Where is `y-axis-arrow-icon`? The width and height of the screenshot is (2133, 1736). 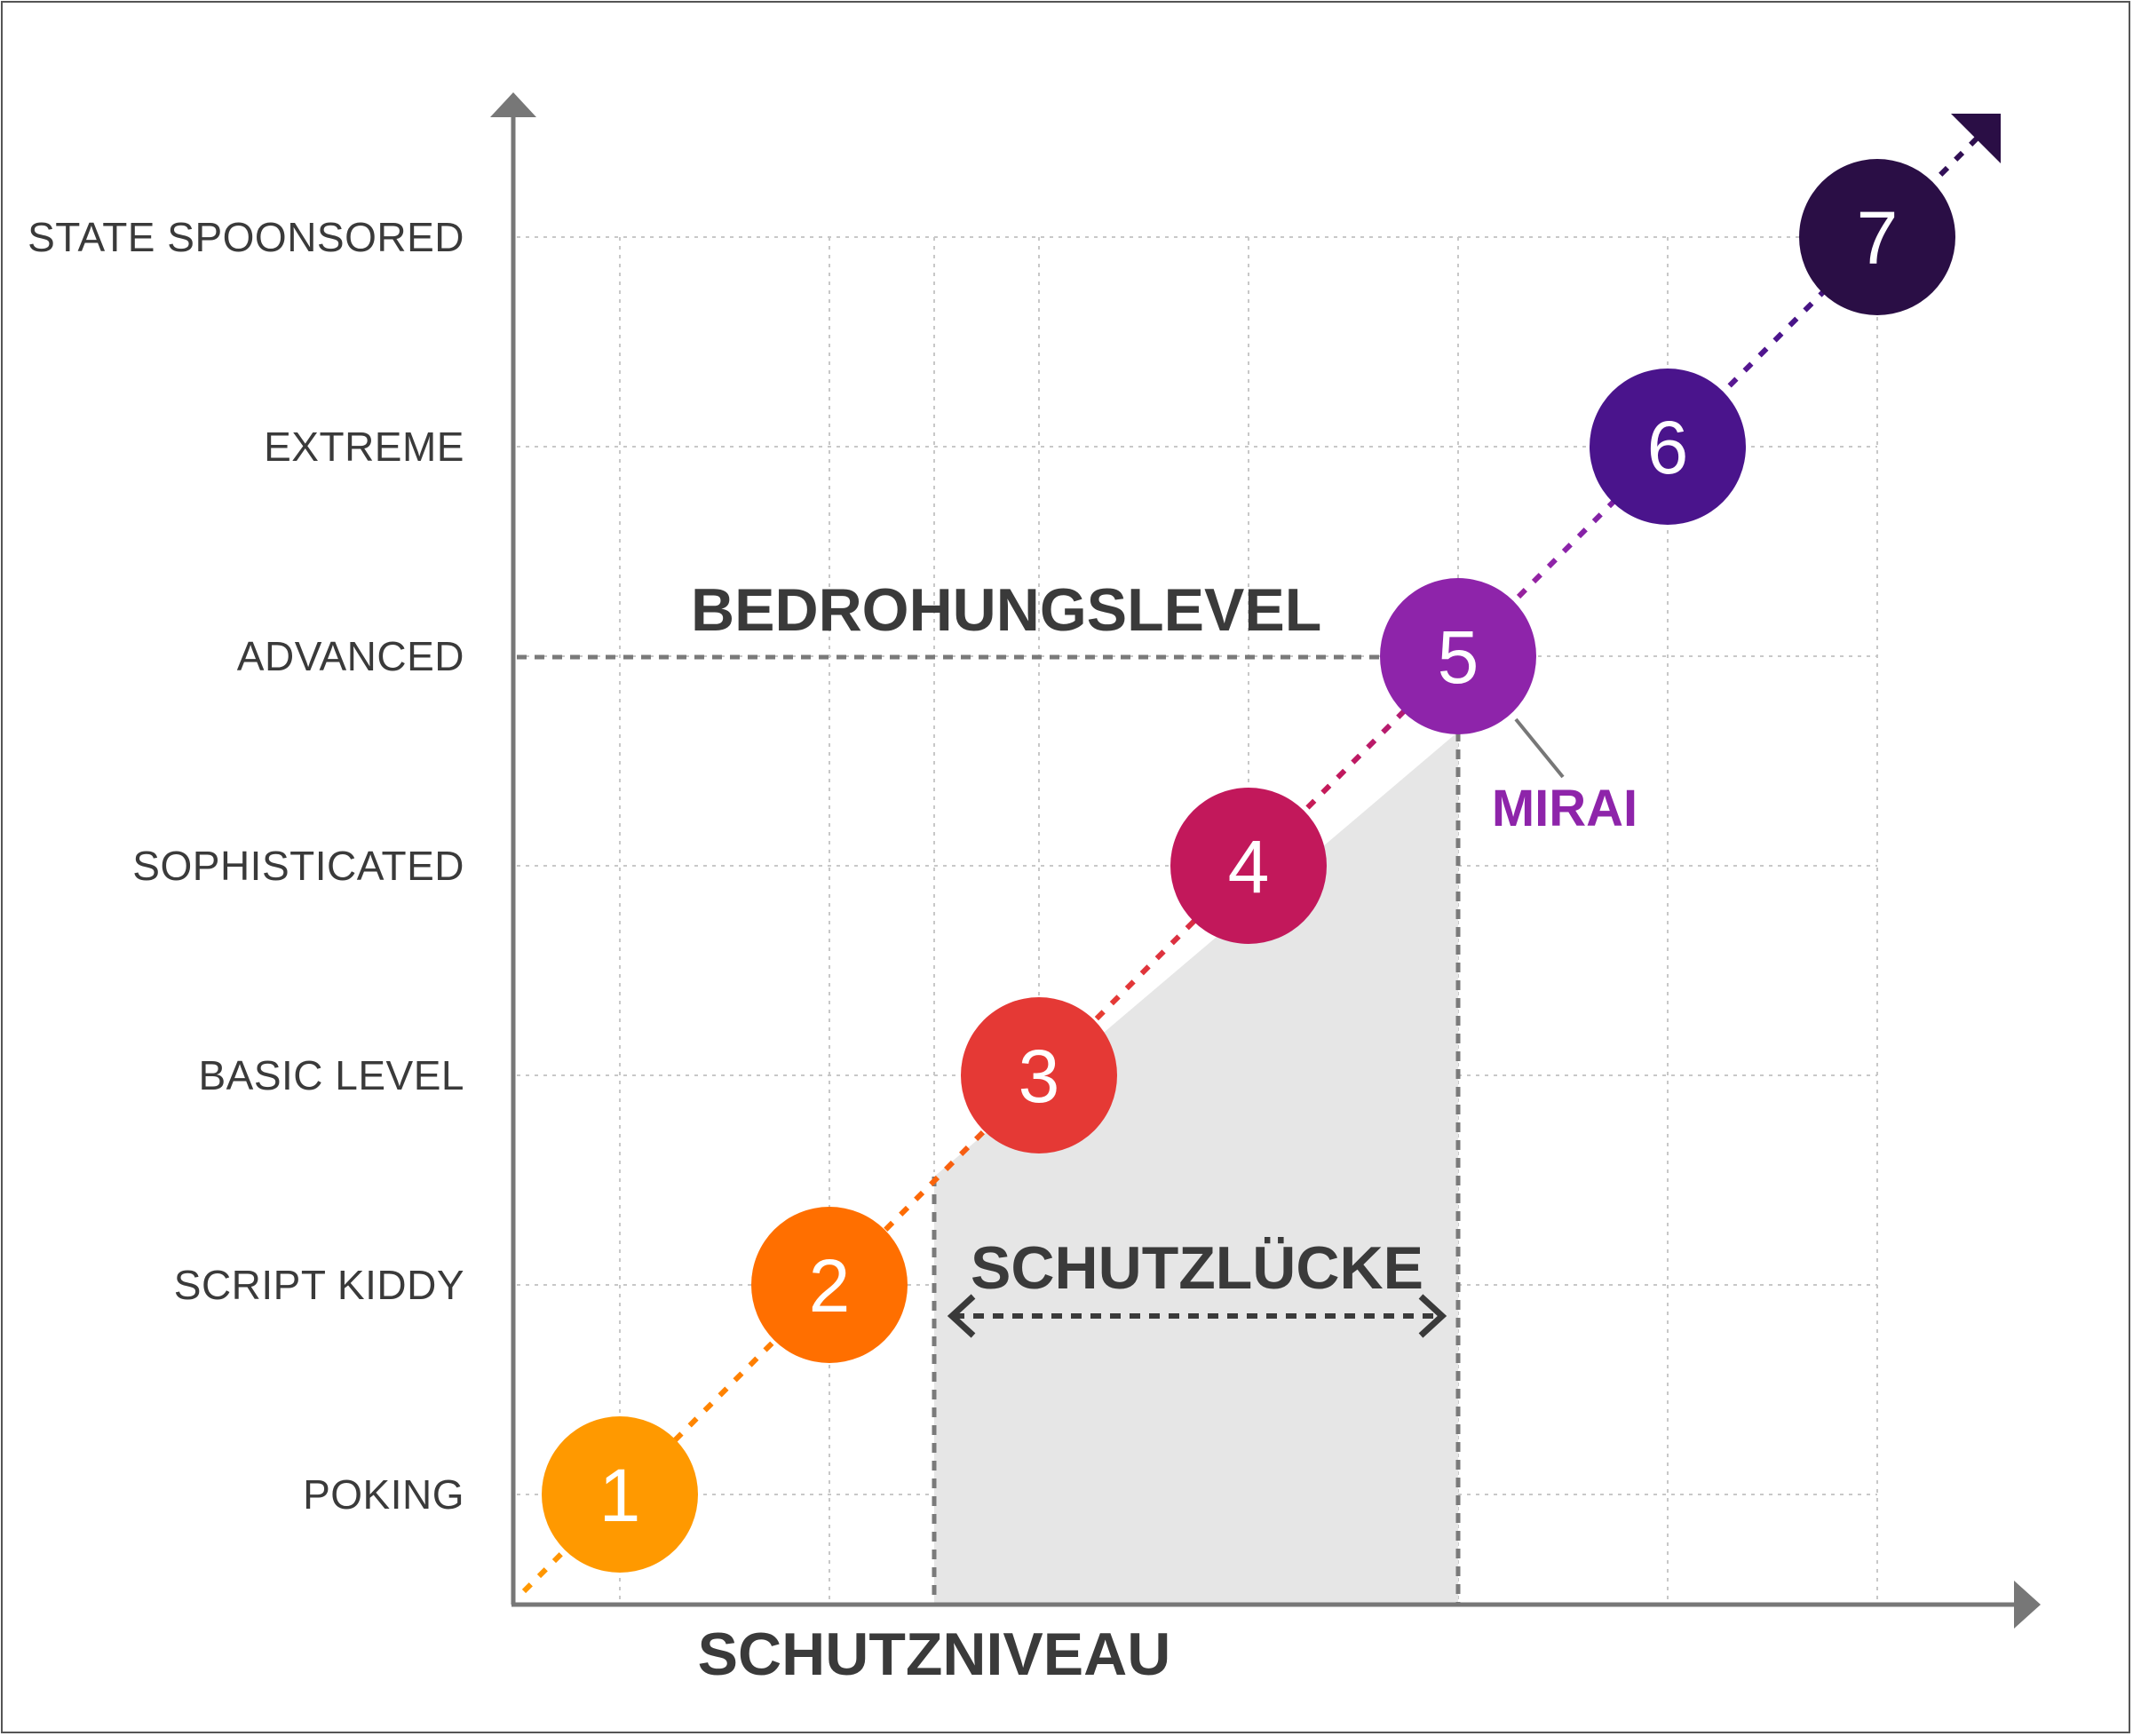
y-axis-arrow-icon is located at coordinates (513, 104).